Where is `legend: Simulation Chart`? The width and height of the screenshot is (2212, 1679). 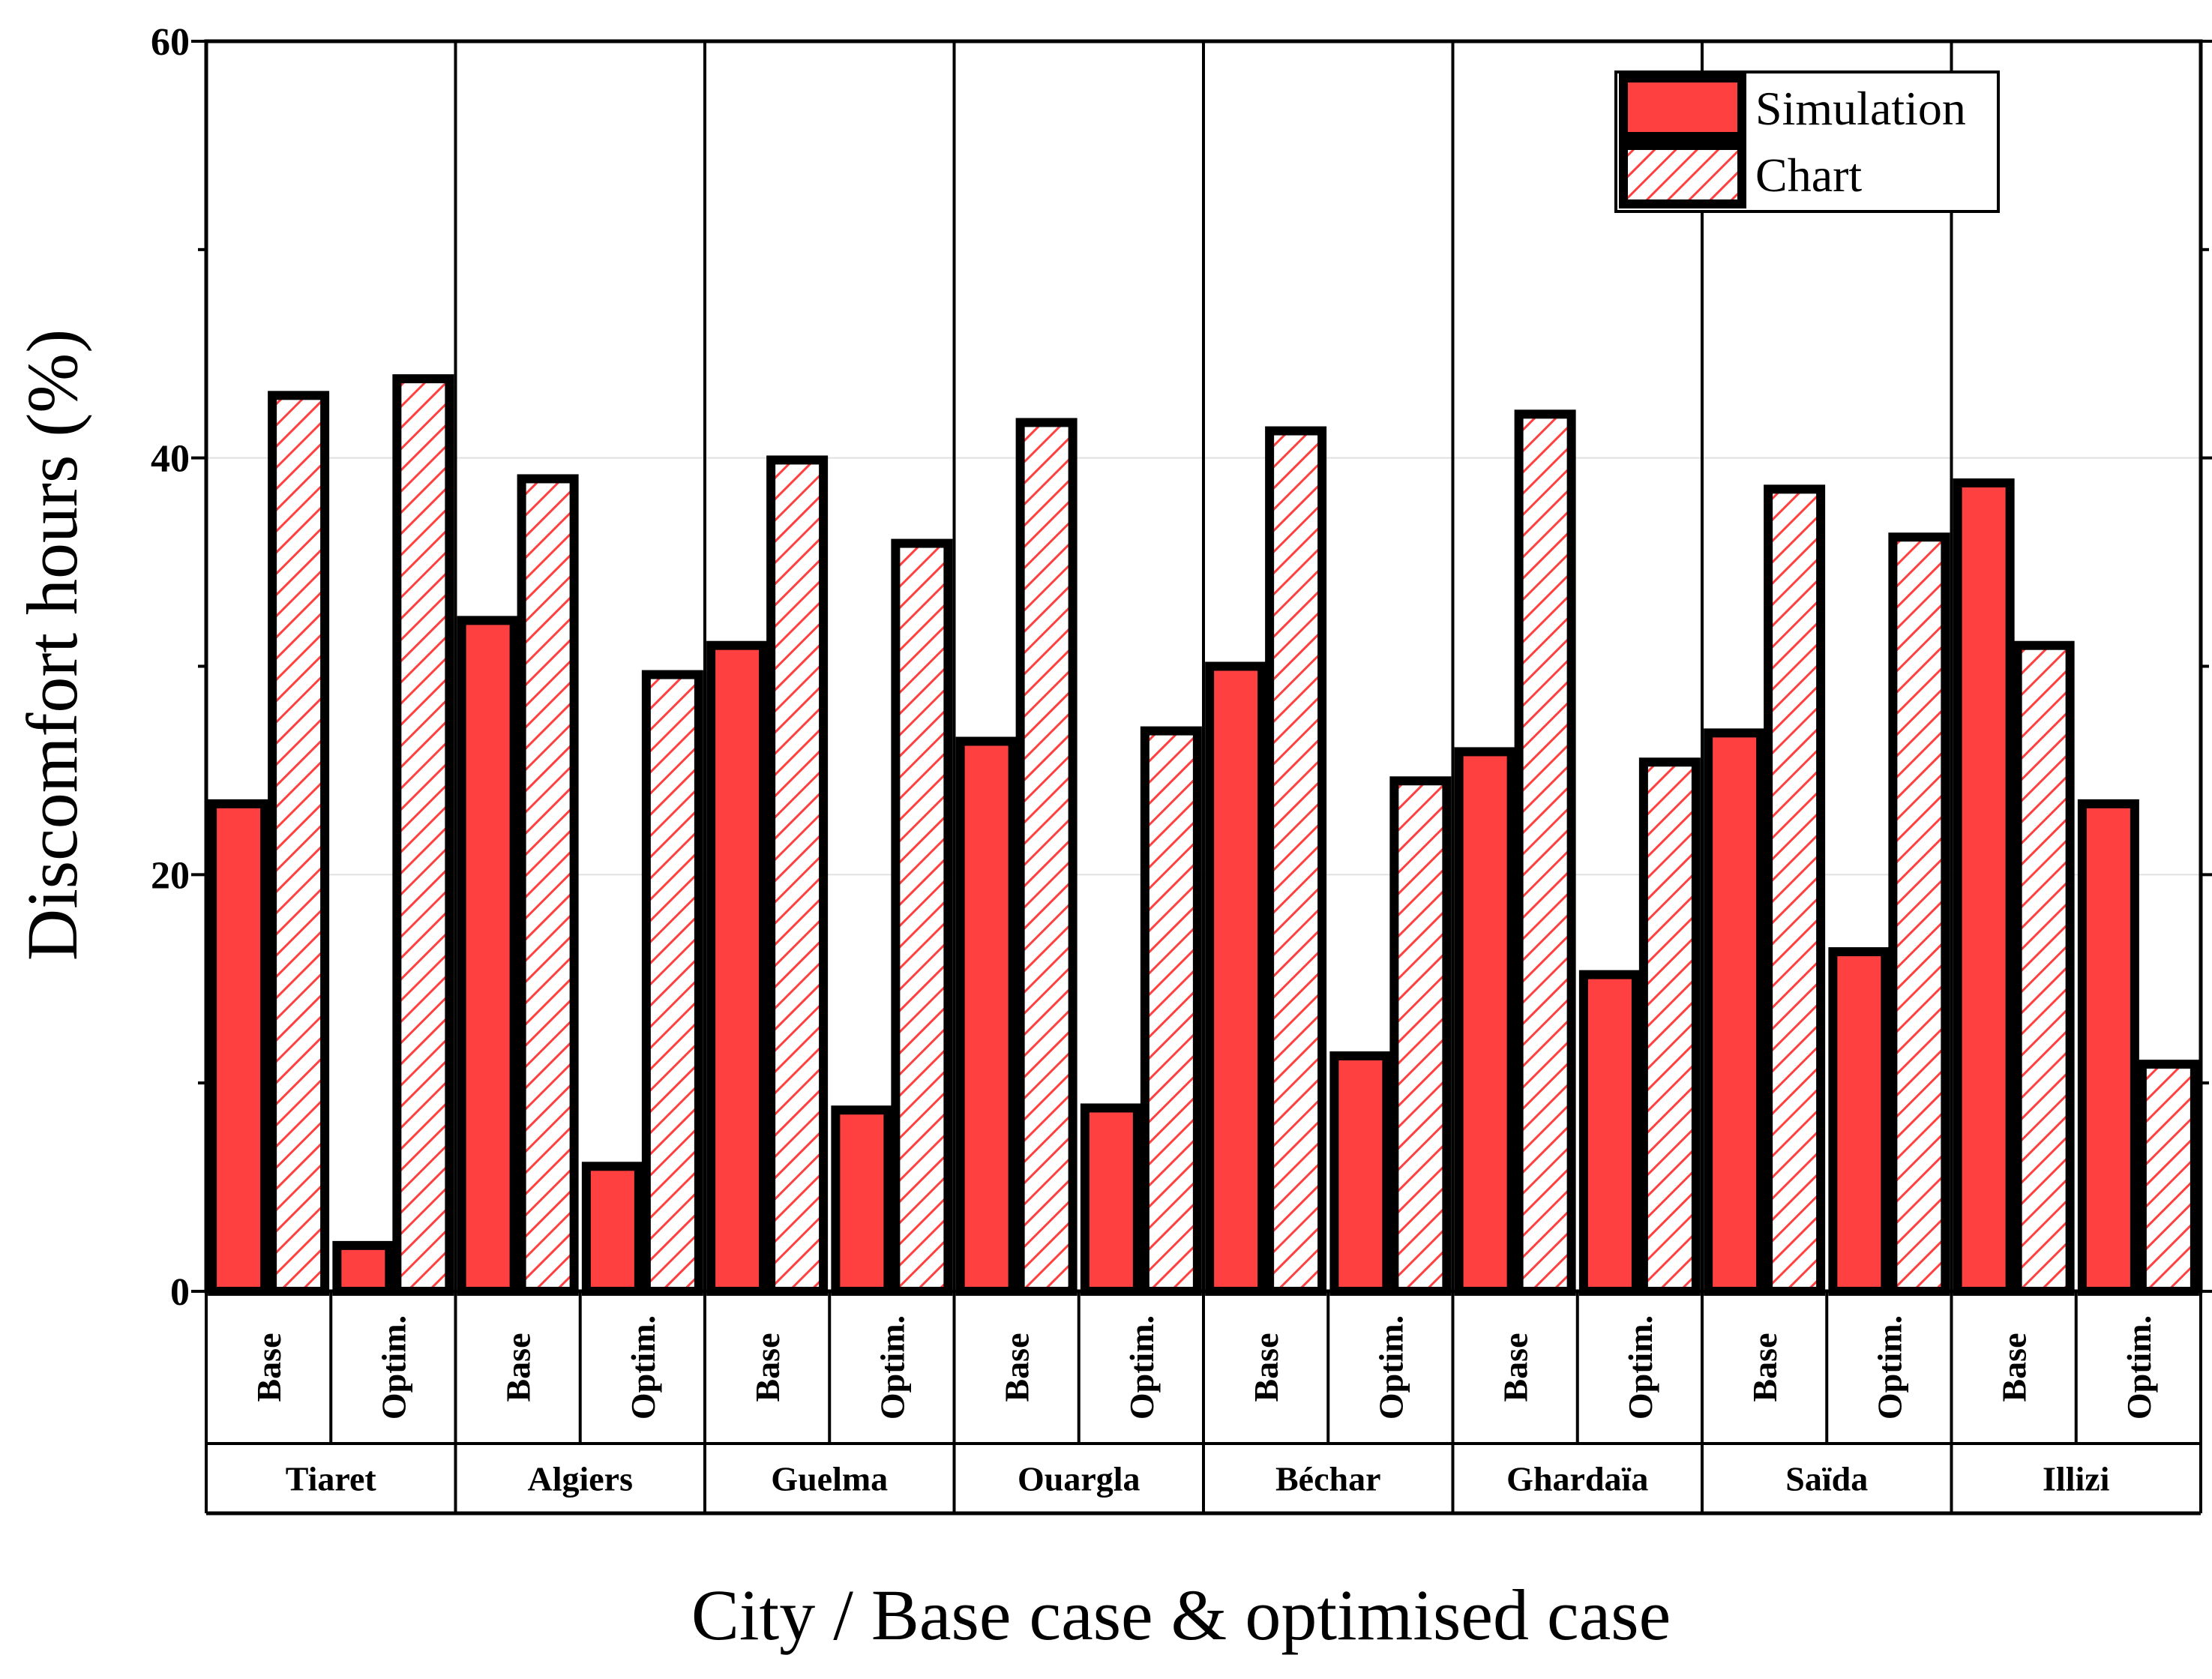
legend: Simulation Chart is located at coordinates (1807, 141).